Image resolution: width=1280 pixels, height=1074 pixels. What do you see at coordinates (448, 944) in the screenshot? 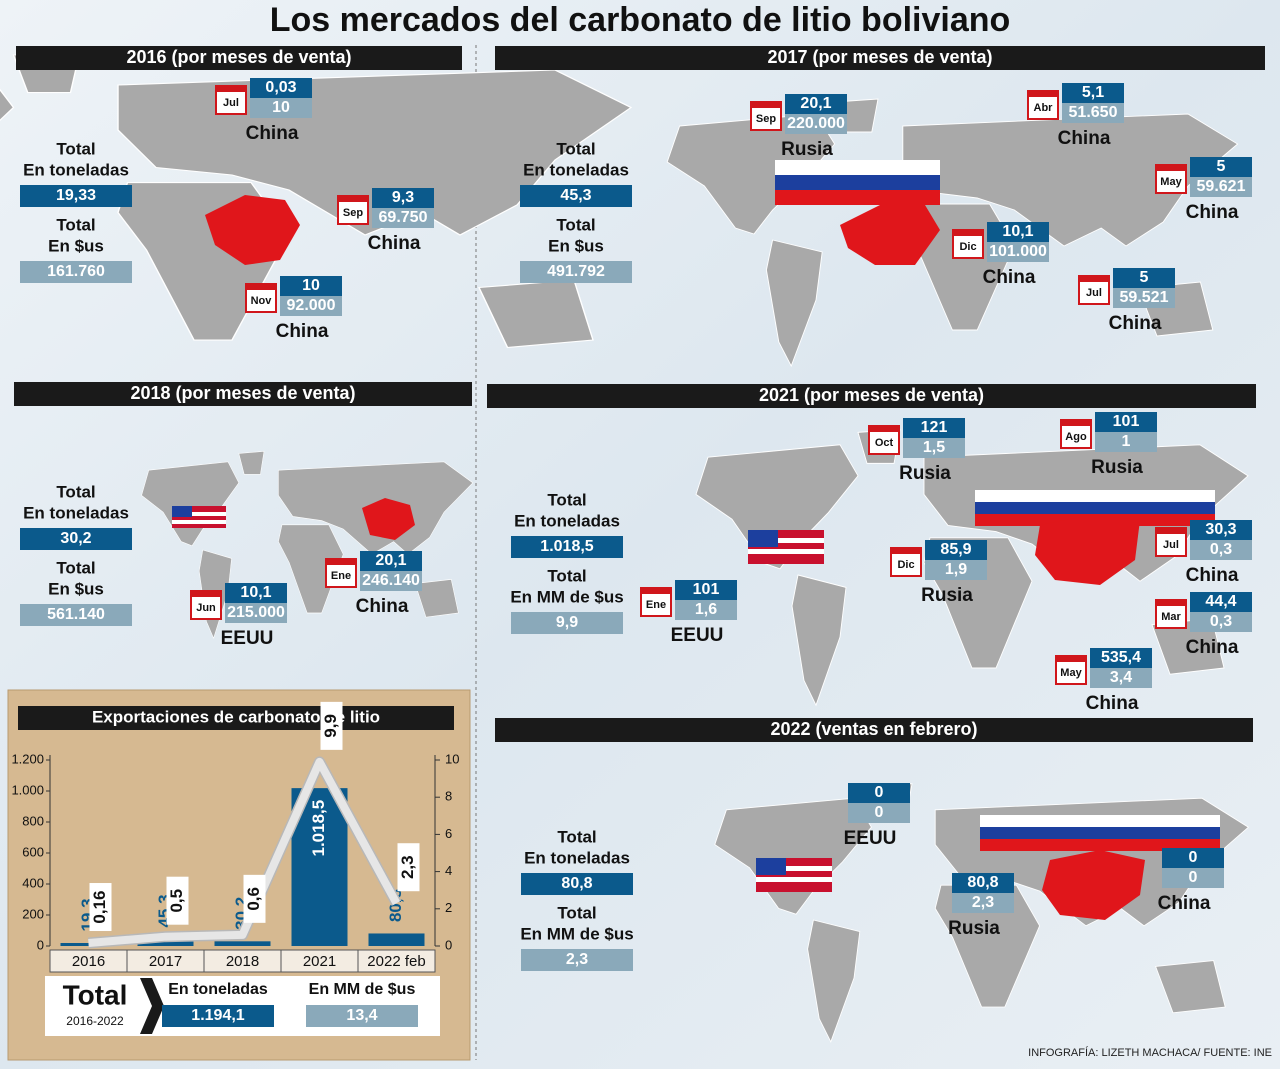
I see `y2-tick-label: 0` at bounding box center [448, 944].